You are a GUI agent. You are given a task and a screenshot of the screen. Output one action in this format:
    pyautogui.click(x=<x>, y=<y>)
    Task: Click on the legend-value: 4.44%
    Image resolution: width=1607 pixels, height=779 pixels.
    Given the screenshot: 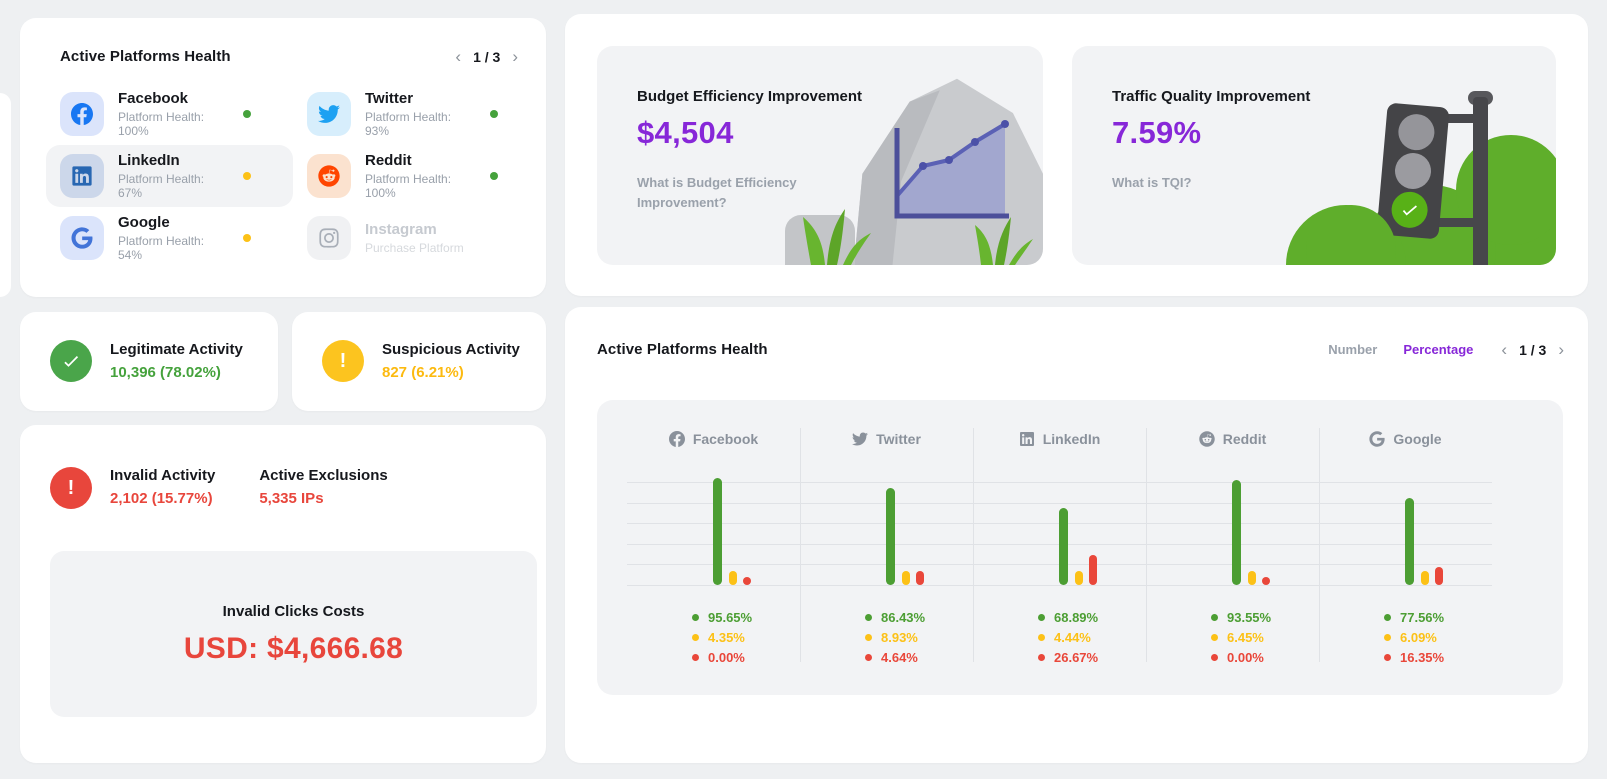 What is the action you would take?
    pyautogui.click(x=1072, y=637)
    